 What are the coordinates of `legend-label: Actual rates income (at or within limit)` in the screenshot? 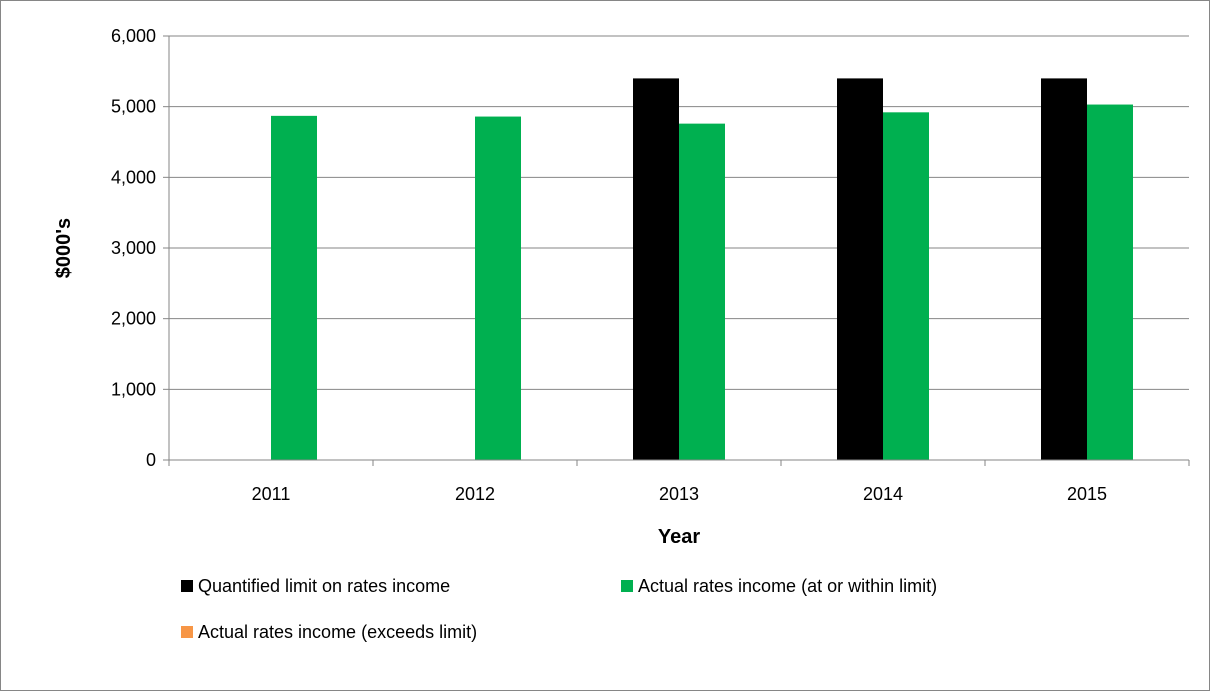 It's located at (787, 586).